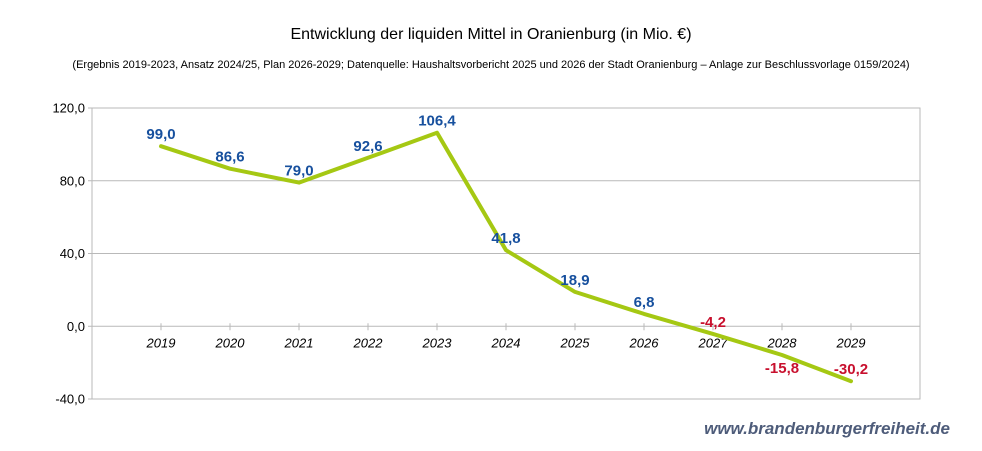 The height and width of the screenshot is (451, 982). What do you see at coordinates (644, 302) in the screenshot?
I see `data-label: 6,8` at bounding box center [644, 302].